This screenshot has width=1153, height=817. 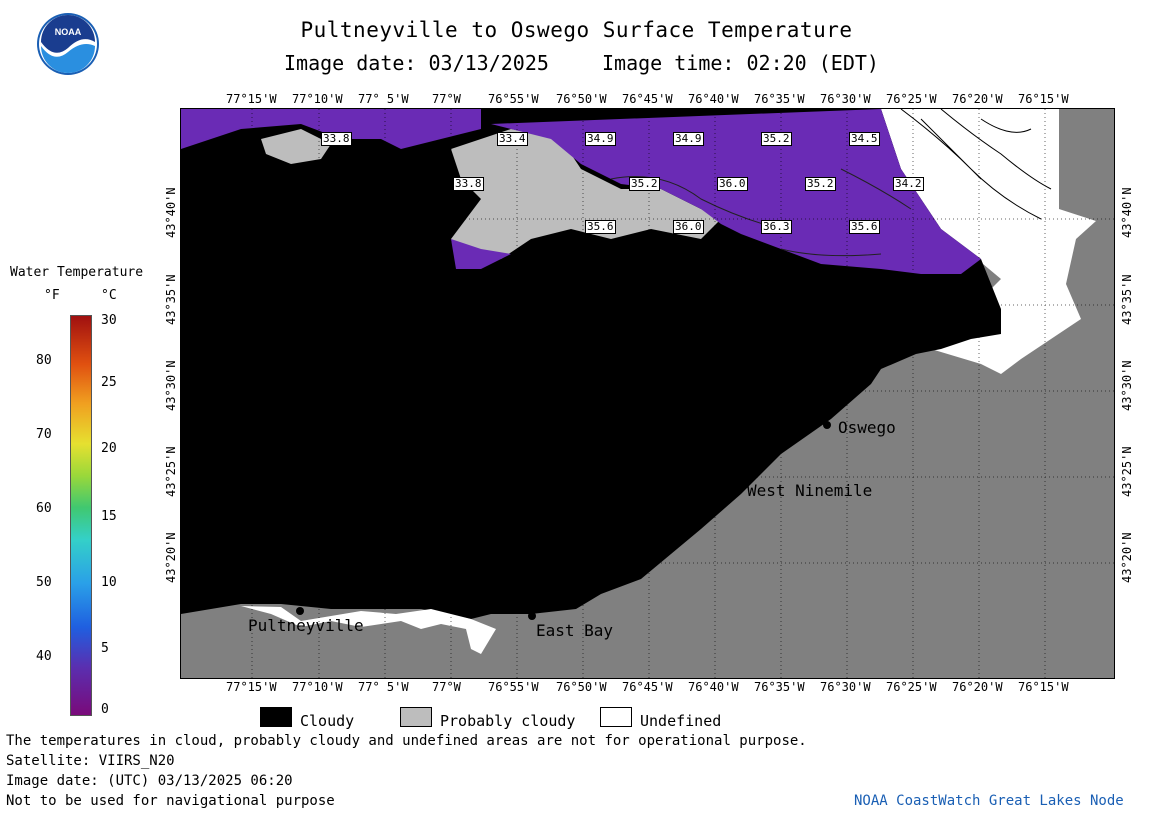 I want to click on legend-c-tick: 30, so click(x=109, y=320).